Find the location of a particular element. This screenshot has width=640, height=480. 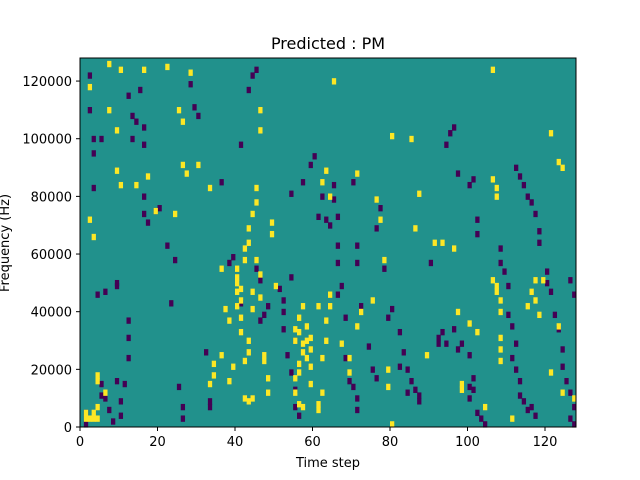

x-tick-label: 80 is located at coordinates (390, 442).